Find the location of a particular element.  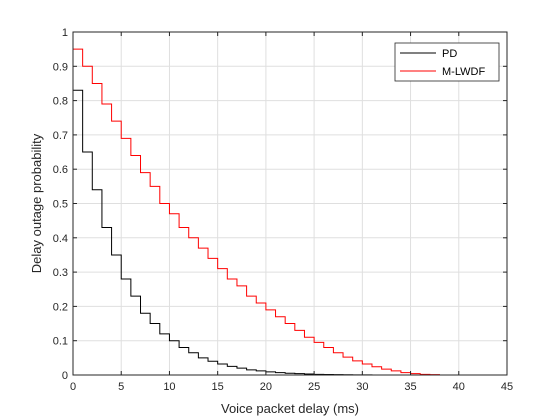

y-tick-label: 1 is located at coordinates (65, 33).